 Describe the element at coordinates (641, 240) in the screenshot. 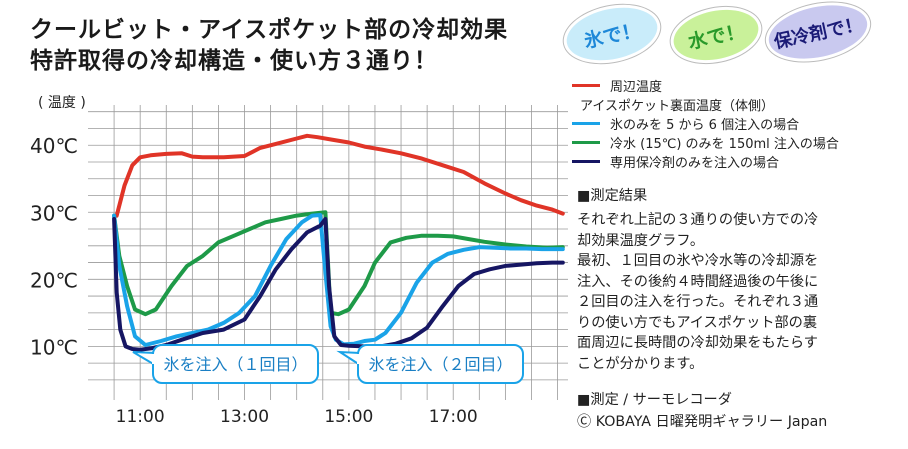

I see `result-line: 却効果温度グラフ。` at that location.